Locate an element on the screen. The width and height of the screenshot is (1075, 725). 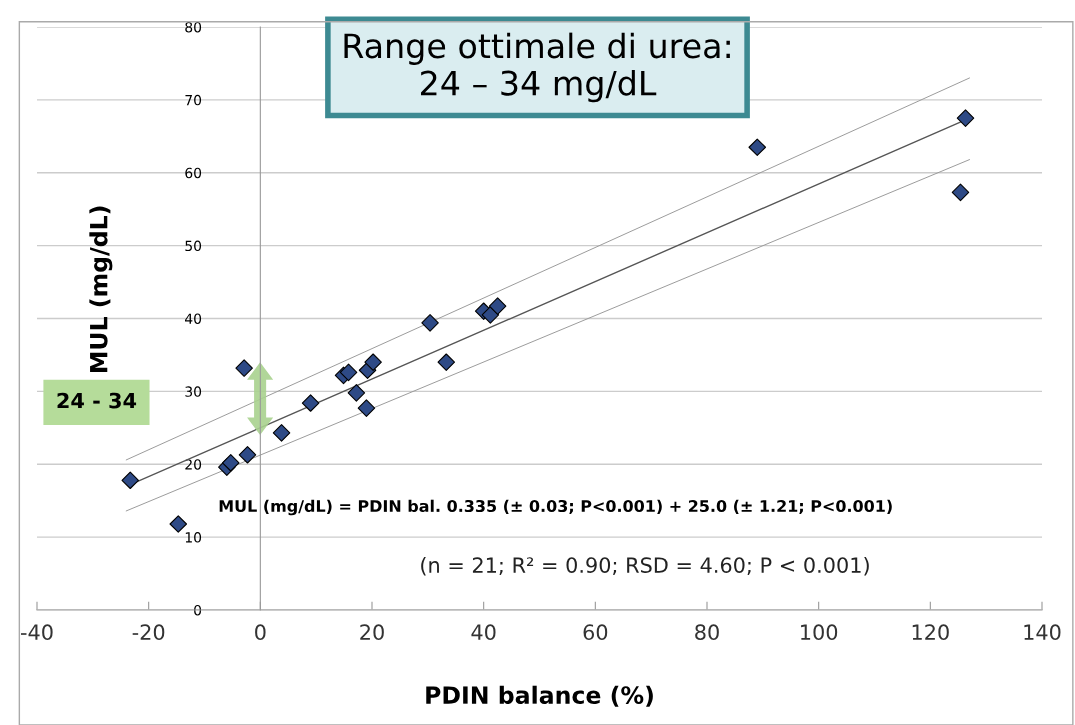
x-tick-label: 120 is located at coordinates (930, 632).